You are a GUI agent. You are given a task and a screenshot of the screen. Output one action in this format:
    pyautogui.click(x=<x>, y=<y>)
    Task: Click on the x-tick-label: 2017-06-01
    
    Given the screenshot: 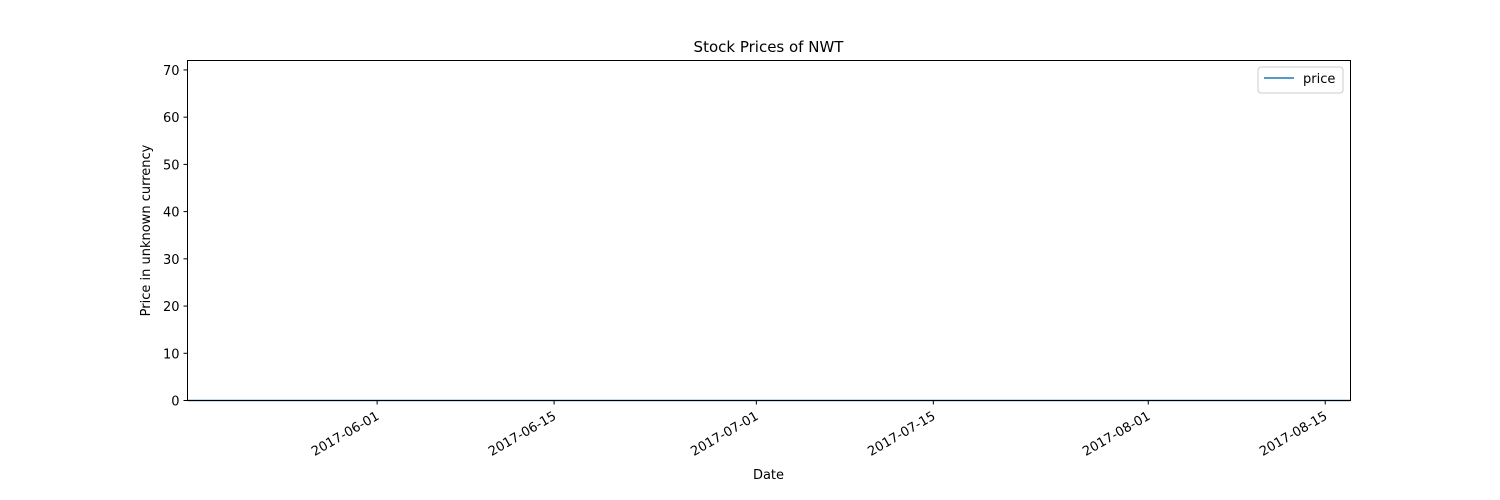 What is the action you would take?
    pyautogui.click(x=345, y=434)
    